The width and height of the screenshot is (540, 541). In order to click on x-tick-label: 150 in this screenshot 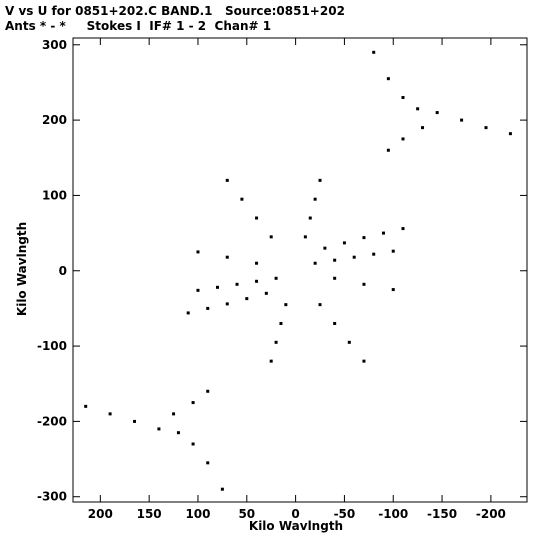, I will do `click(149, 514)`.